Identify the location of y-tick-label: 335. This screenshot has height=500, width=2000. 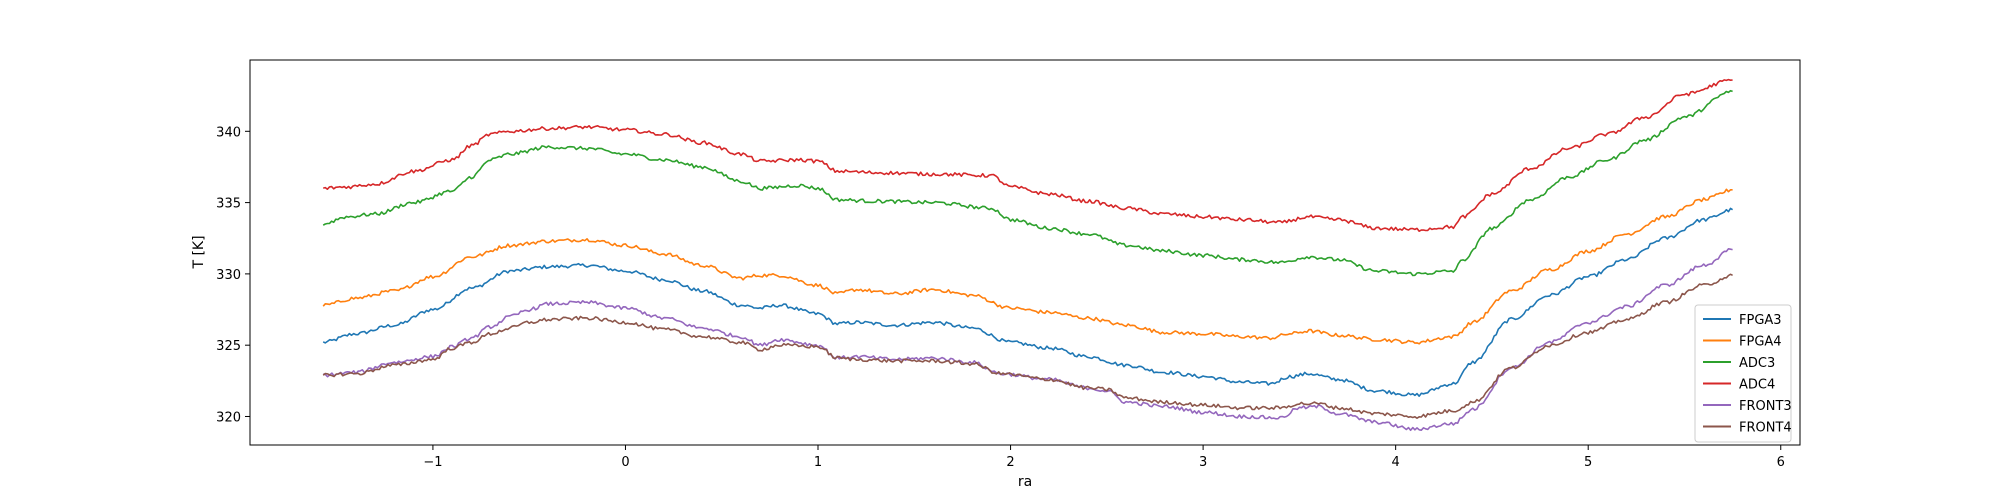
(228, 204).